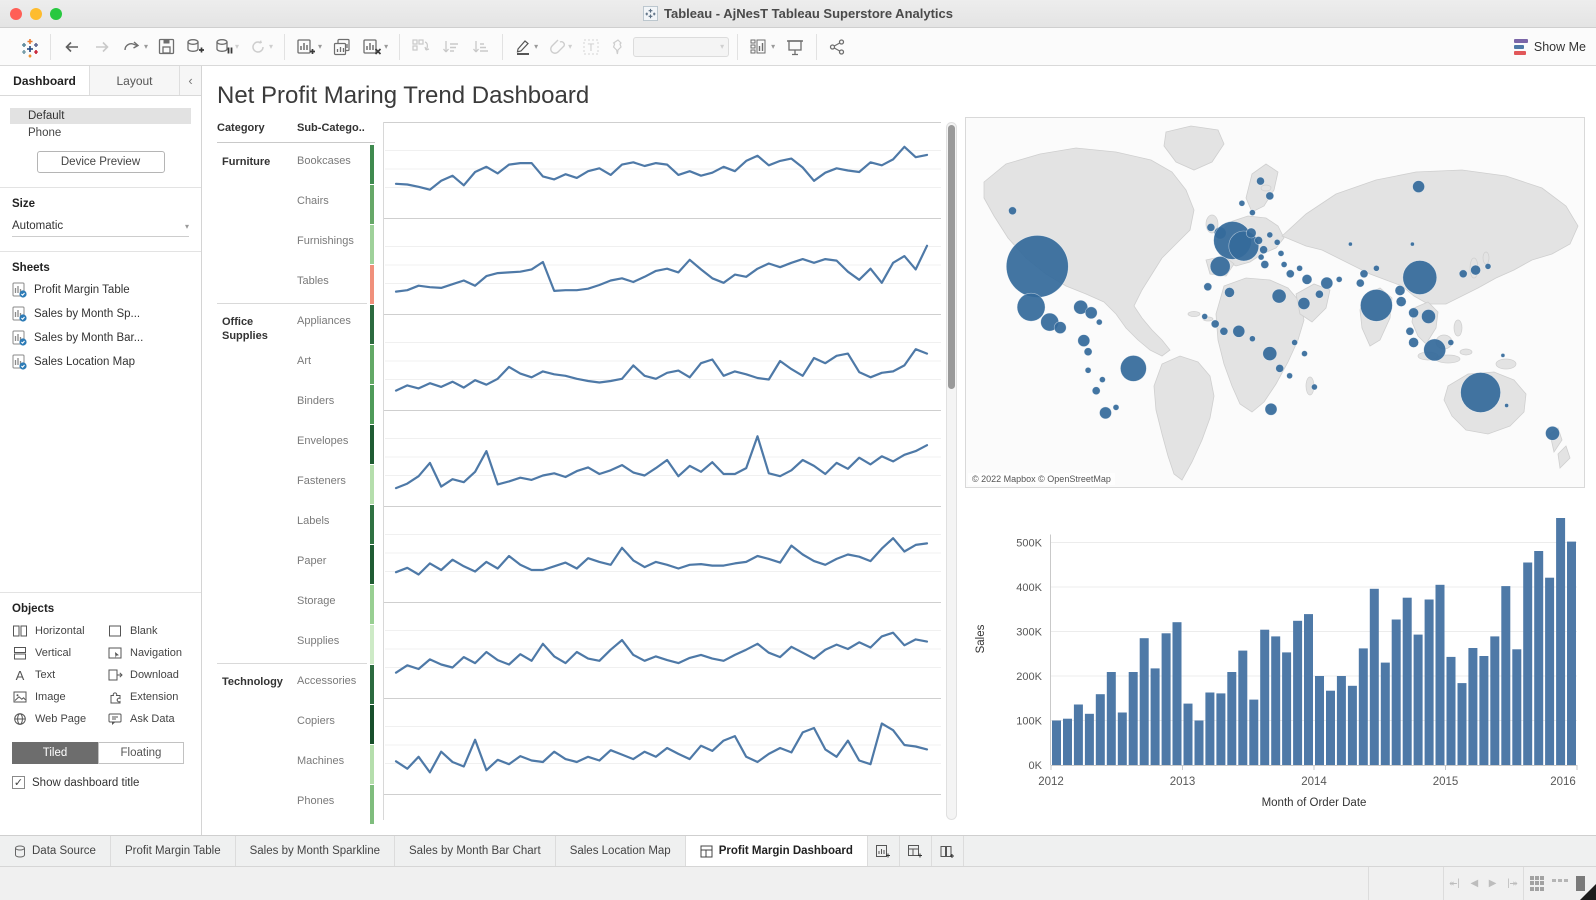  Describe the element at coordinates (795, 47) in the screenshot. I see `presentation-mode-button` at that location.